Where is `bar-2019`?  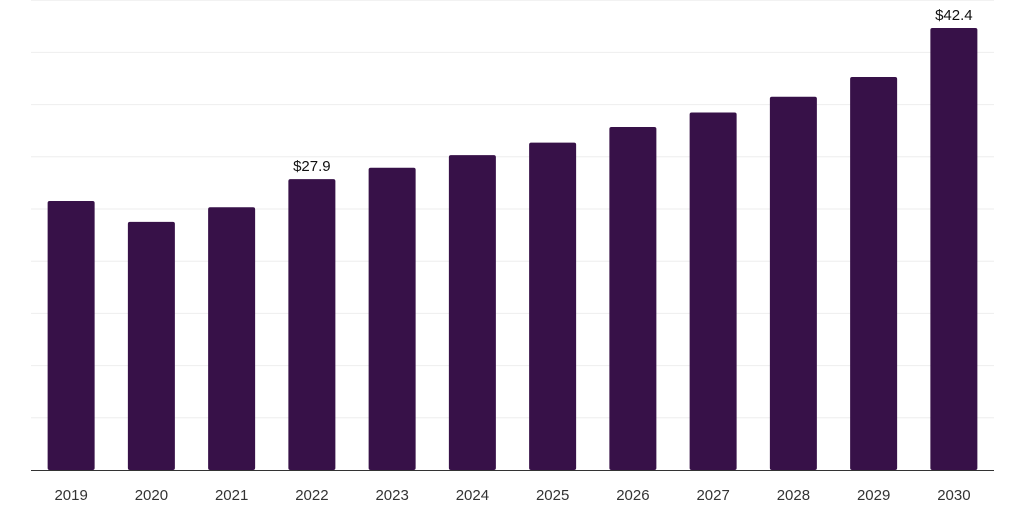
bar-2019 is located at coordinates (71, 335).